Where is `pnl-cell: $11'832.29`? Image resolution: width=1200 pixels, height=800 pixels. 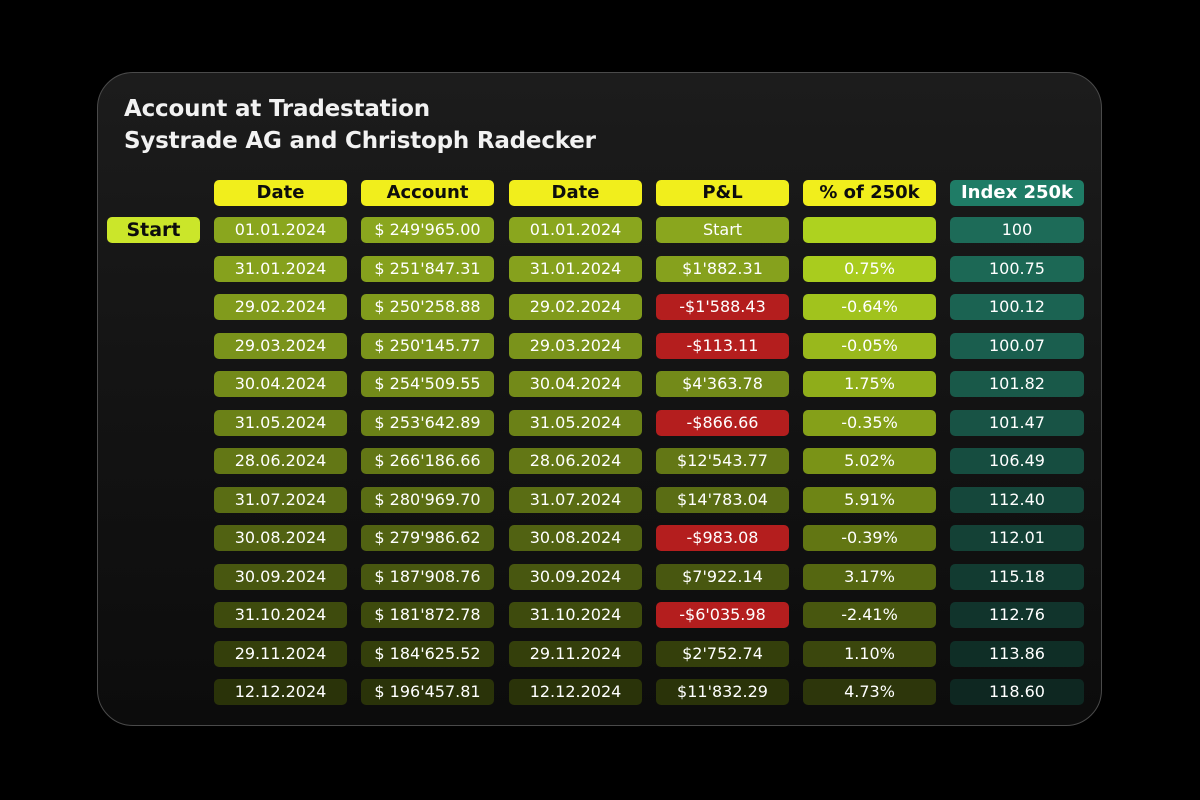 pnl-cell: $11'832.29 is located at coordinates (722, 692).